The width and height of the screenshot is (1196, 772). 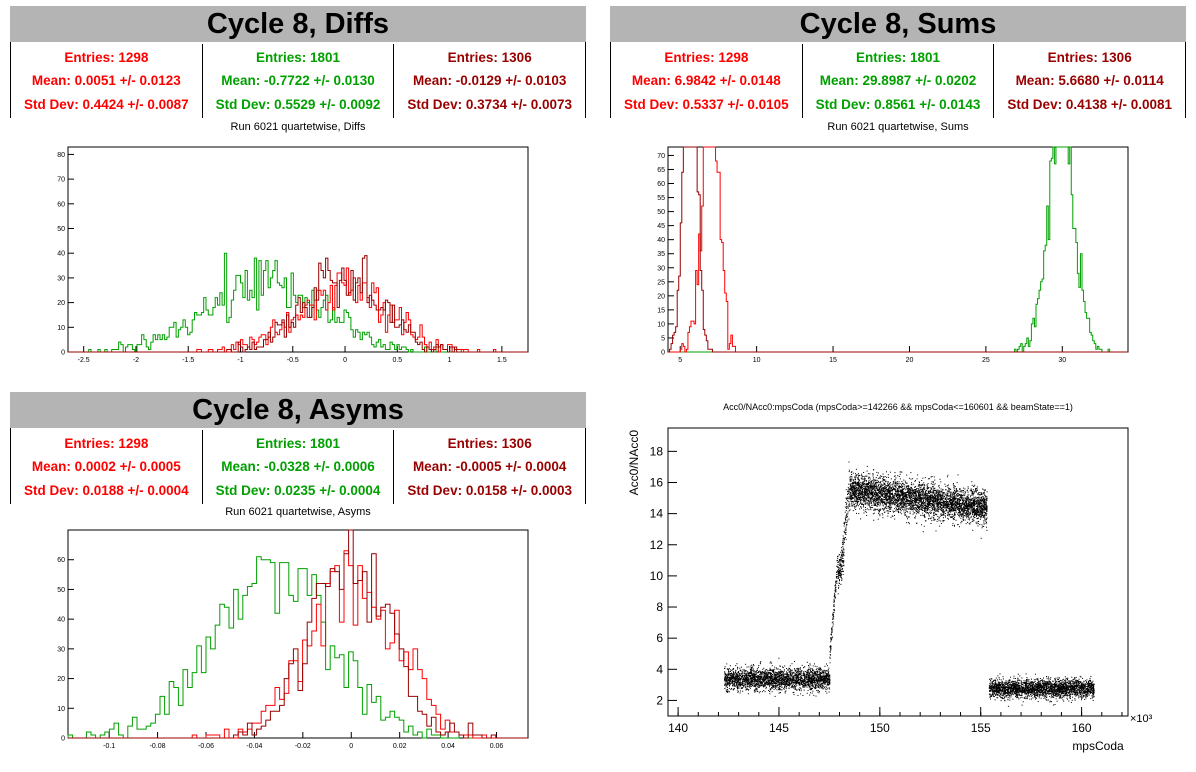 I want to click on x-tick-label: -0.04, so click(x=254, y=746).